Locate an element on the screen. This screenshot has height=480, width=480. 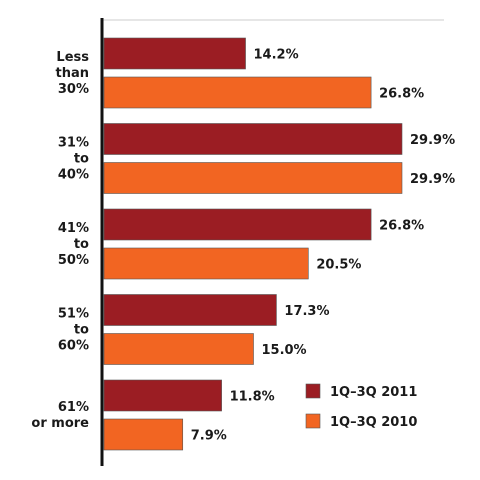
legend-swatch-2011 is located at coordinates (313, 391).